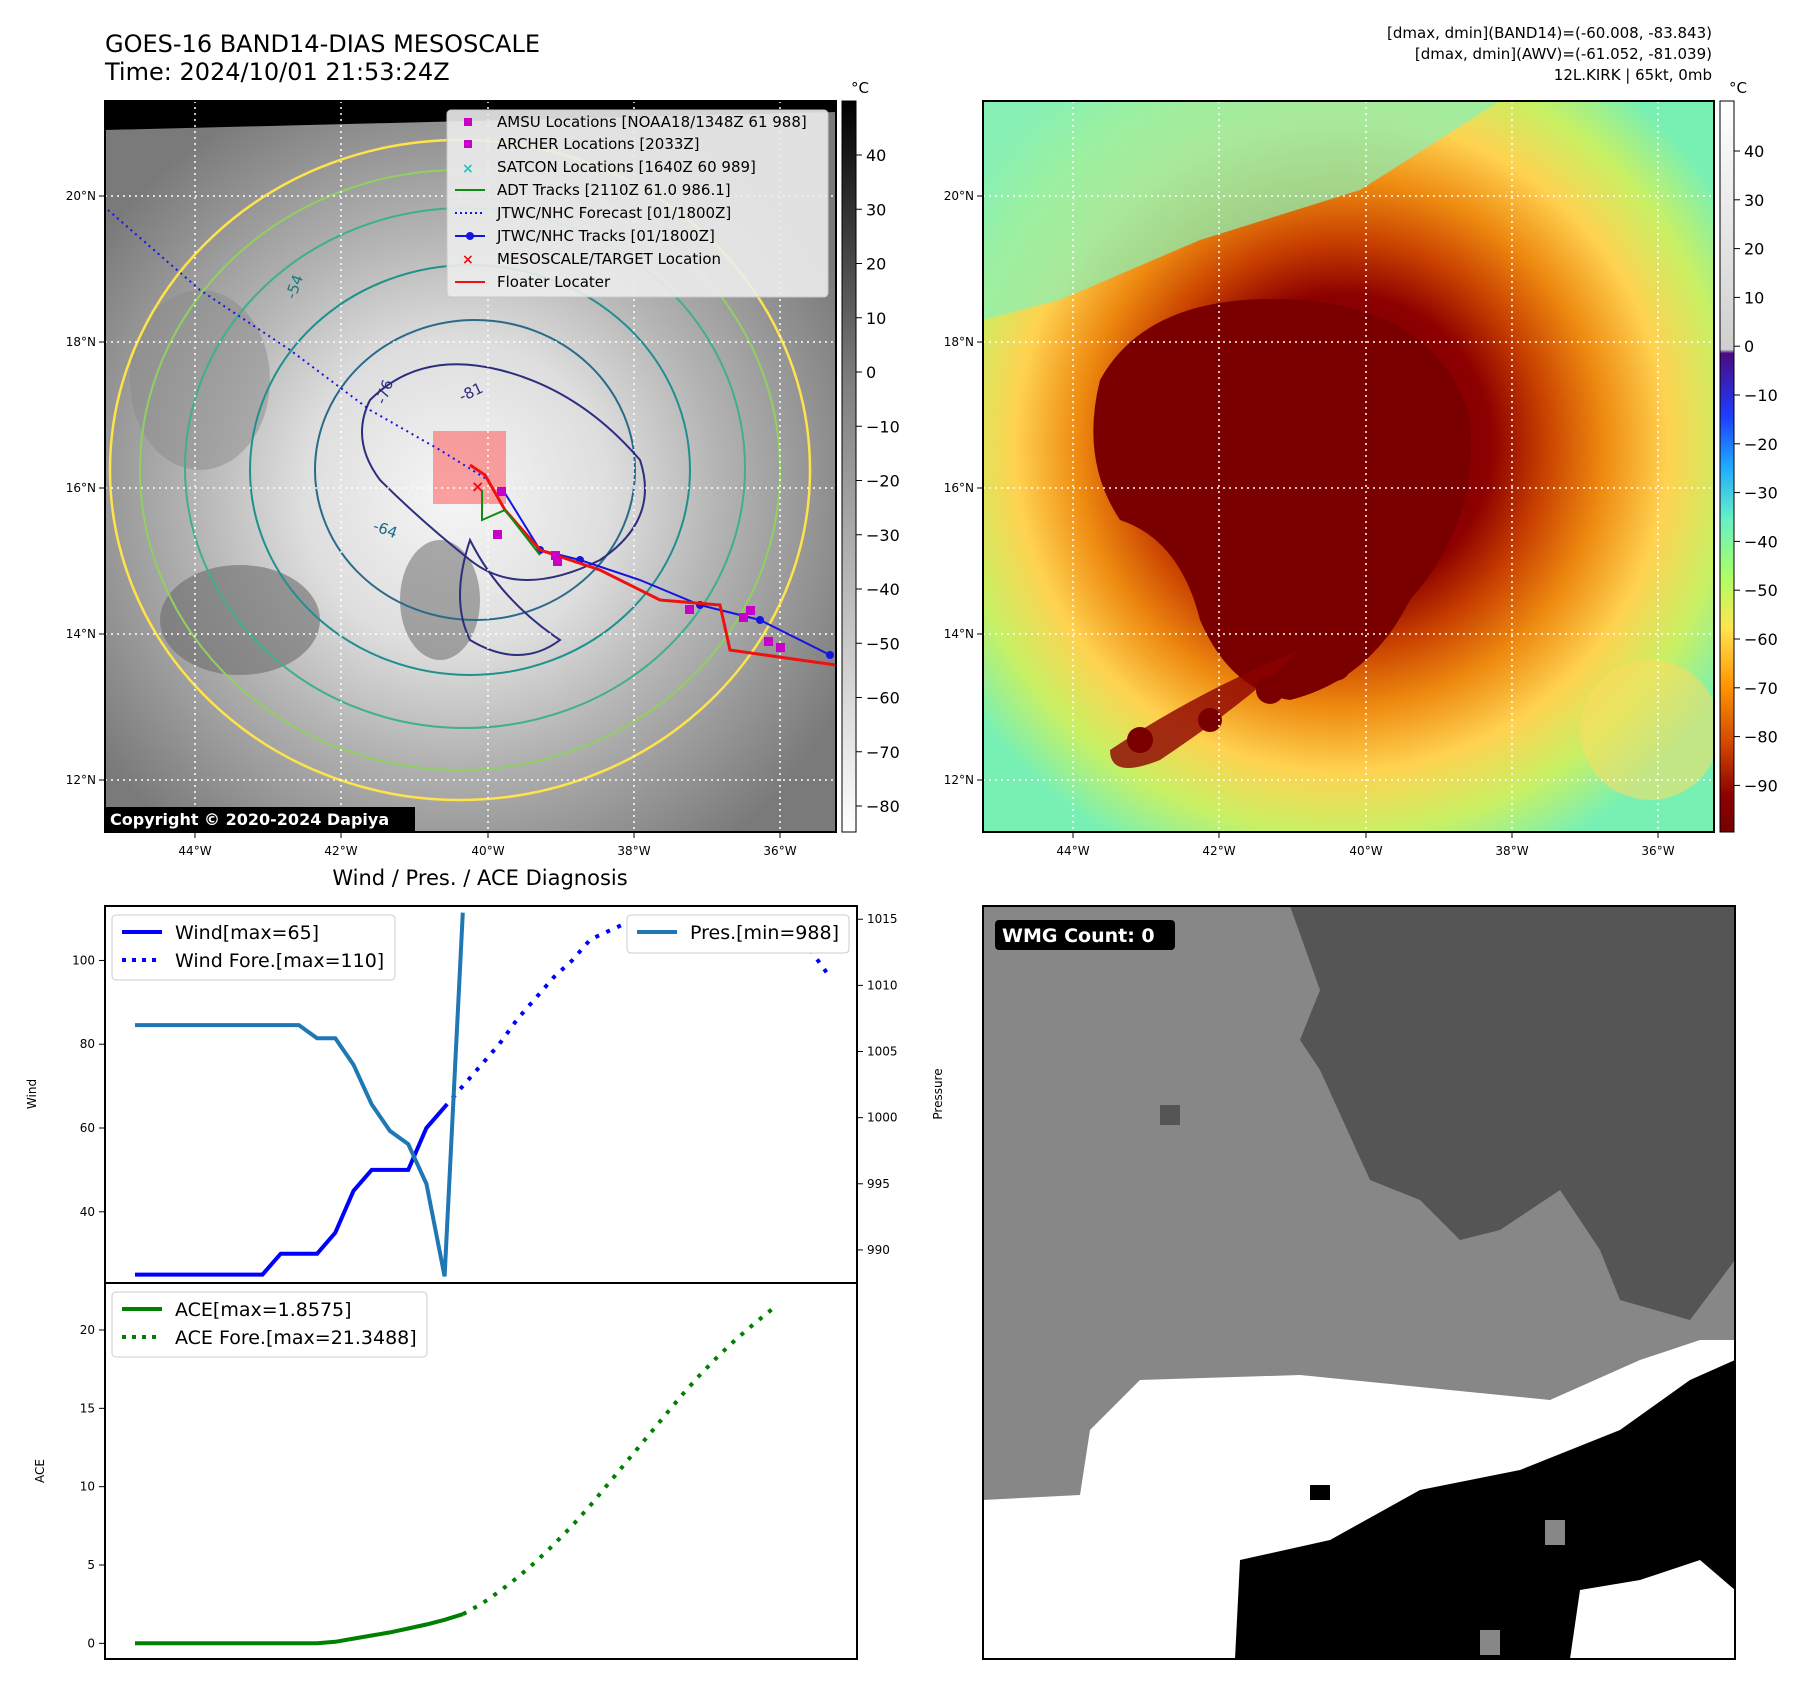 The height and width of the screenshot is (1690, 1797). I want to click on ir-colorbar-tick: −50, so click(883, 643).